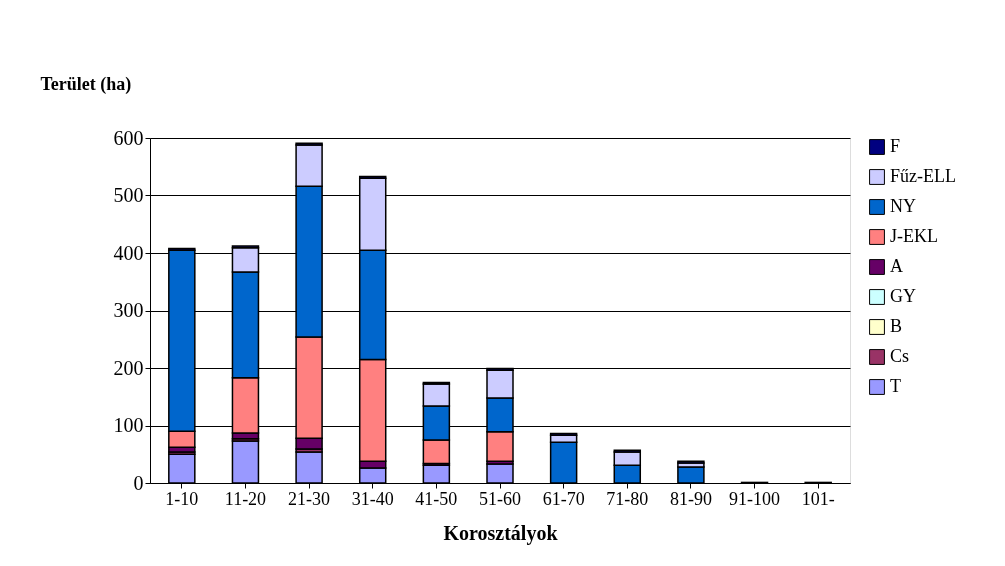  What do you see at coordinates (501, 533) in the screenshot?
I see `x-axis-title: Korosztályok` at bounding box center [501, 533].